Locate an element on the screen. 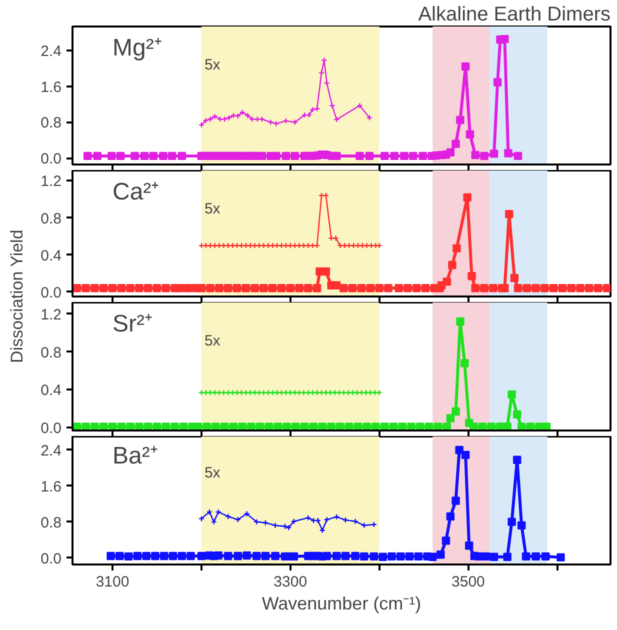  x-tick-label: 3300 is located at coordinates (291, 582).